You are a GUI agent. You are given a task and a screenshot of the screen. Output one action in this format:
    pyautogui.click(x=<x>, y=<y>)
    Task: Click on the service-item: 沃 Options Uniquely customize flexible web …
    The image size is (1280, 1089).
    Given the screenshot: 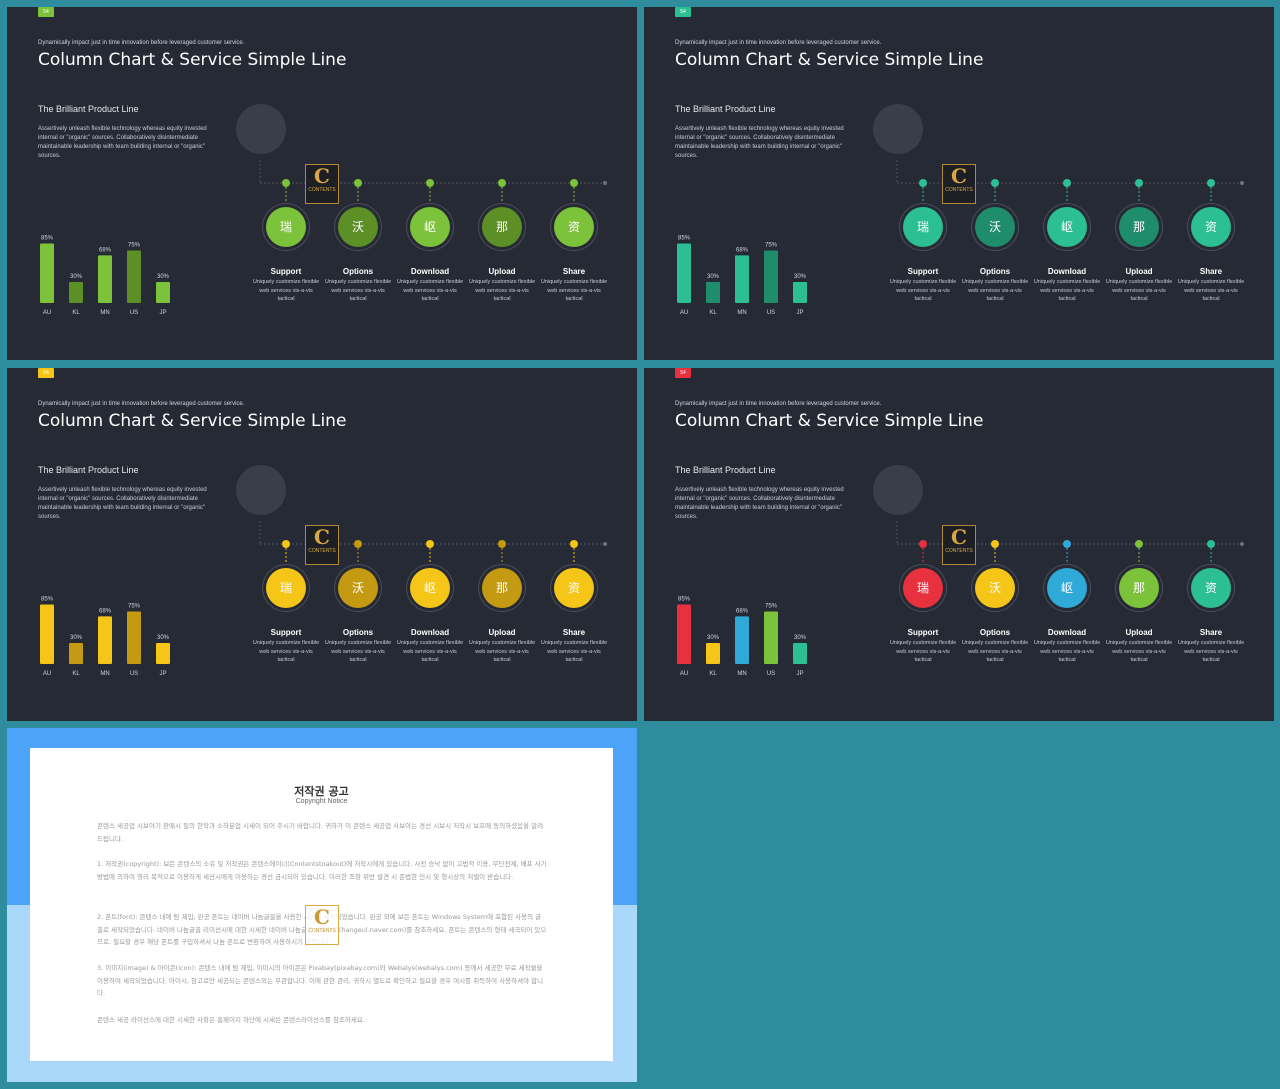 What is the action you would take?
    pyautogui.click(x=358, y=616)
    